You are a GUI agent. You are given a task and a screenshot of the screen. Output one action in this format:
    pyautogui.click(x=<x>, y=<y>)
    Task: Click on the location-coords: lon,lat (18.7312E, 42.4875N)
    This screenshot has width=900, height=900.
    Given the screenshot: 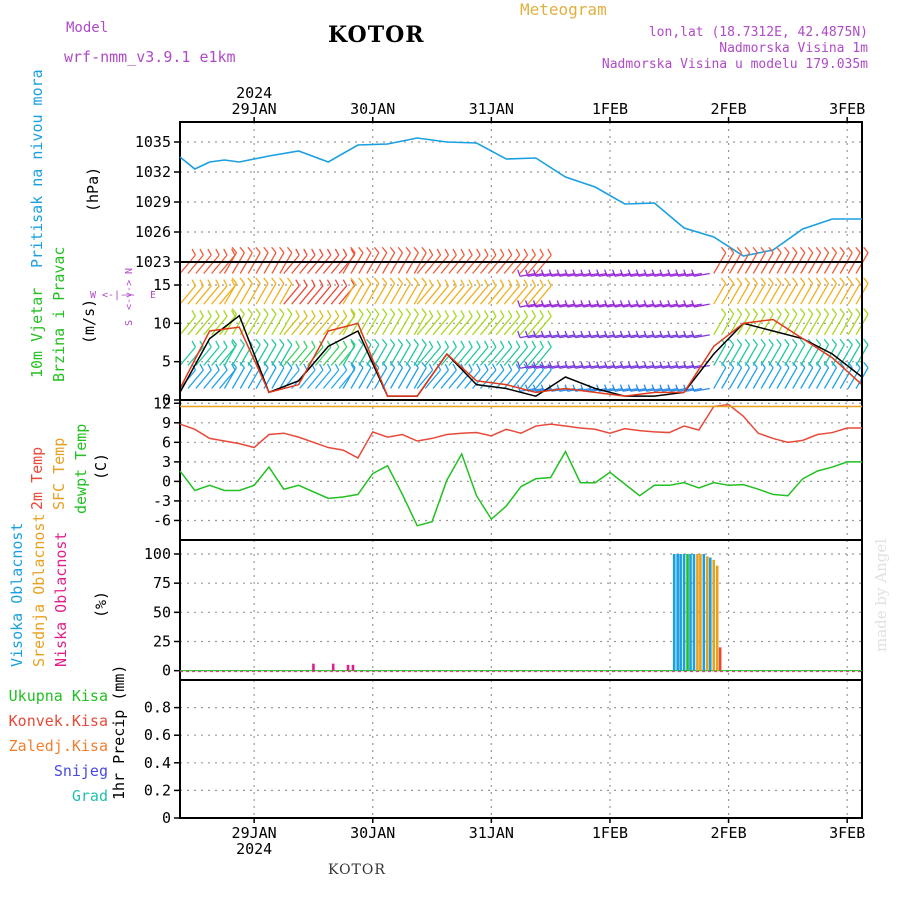 What is the action you would take?
    pyautogui.click(x=758, y=32)
    